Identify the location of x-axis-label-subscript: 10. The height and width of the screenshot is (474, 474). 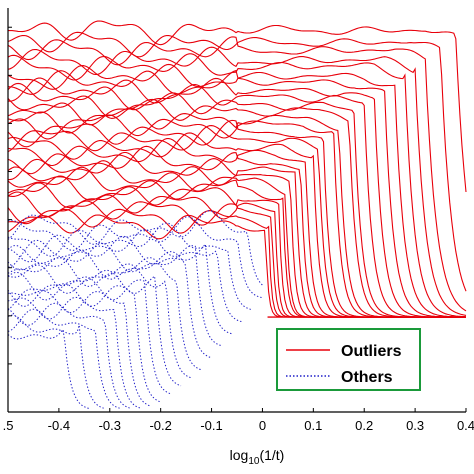
(254, 461).